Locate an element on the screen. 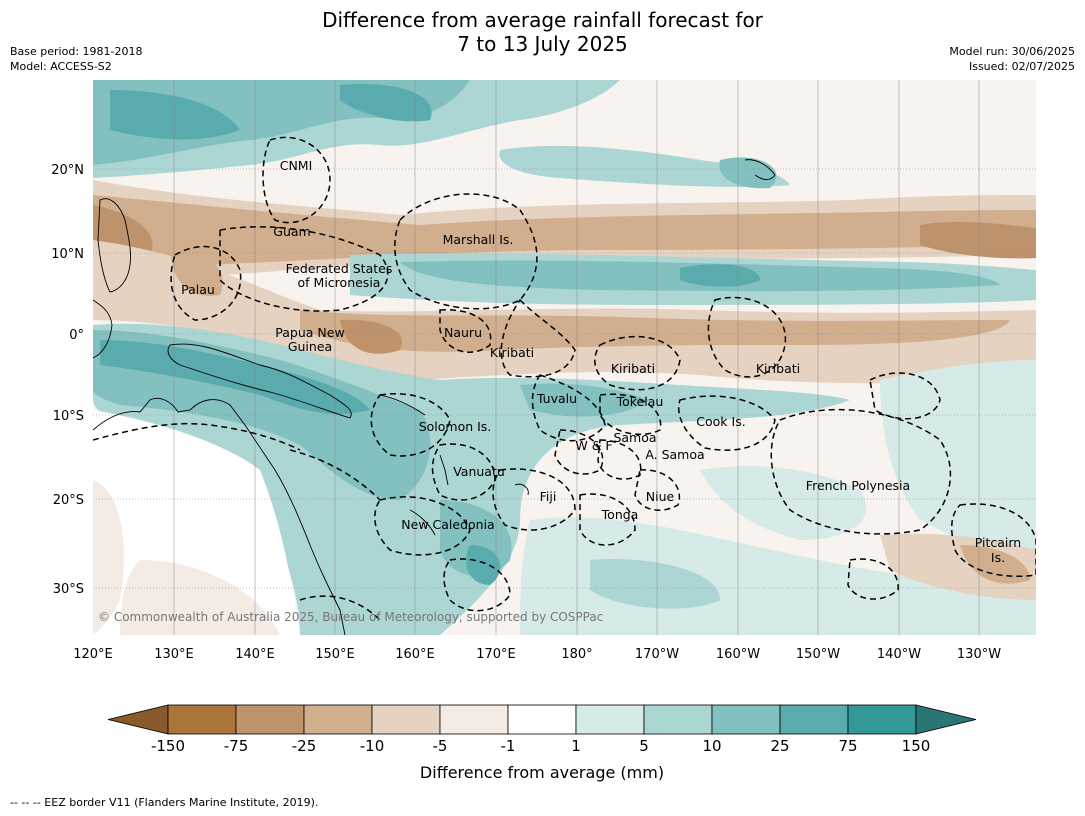 Image resolution: width=1085 pixels, height=816 pixels. colorbar: -150 -75 -25 -10 -5 -1 1 5 10 25 75 150 is located at coordinates (542, 729).